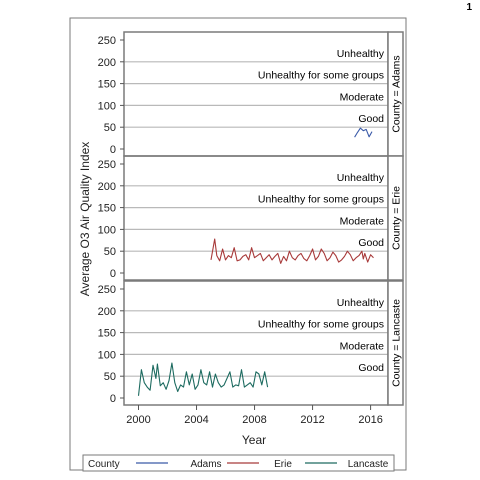 The width and height of the screenshot is (480, 480). Describe the element at coordinates (469, 7) in the screenshot. I see `page-number: 1` at that location.